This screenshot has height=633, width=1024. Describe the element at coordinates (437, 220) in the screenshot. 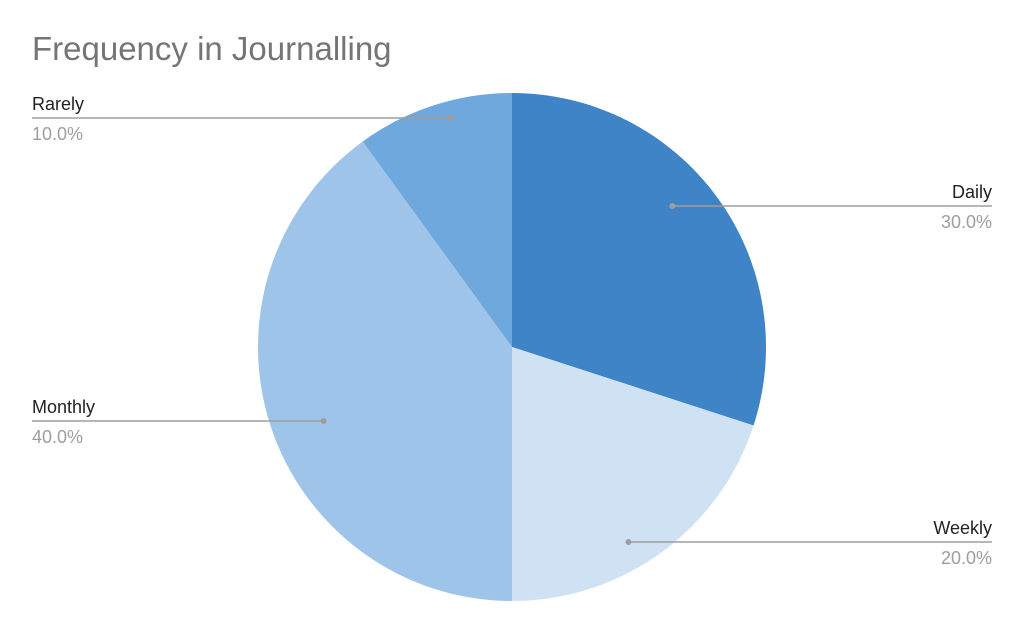

I see `pie-slice-rarely` at that location.